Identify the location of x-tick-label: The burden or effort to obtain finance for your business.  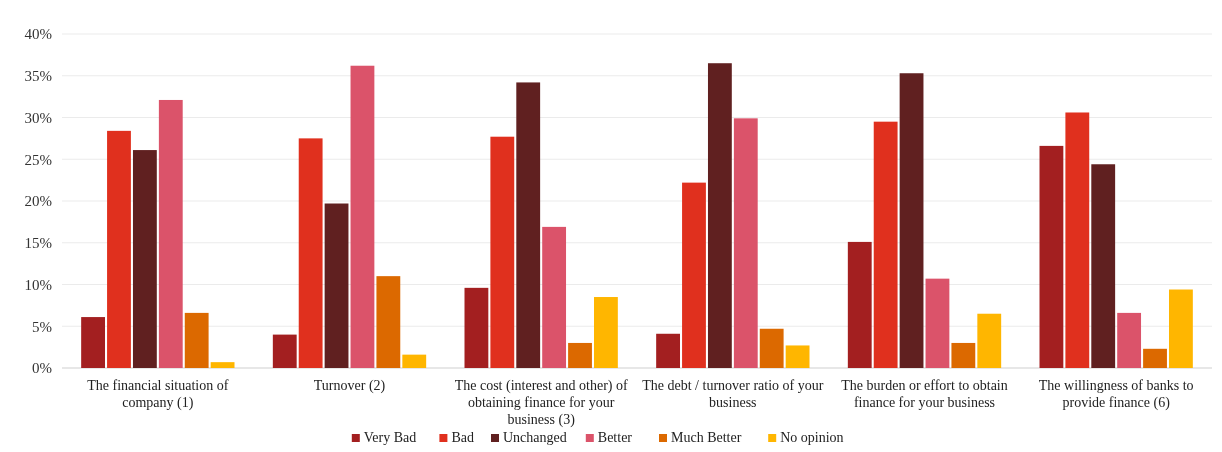
(924, 394).